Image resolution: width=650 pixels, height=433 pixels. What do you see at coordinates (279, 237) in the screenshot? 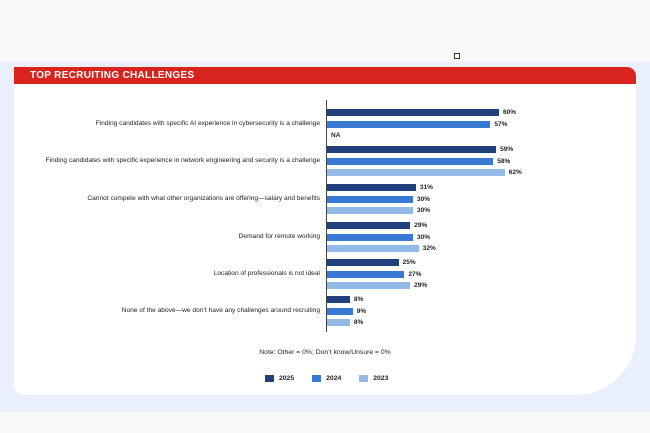
I see `category-label: Demand for remote working` at bounding box center [279, 237].